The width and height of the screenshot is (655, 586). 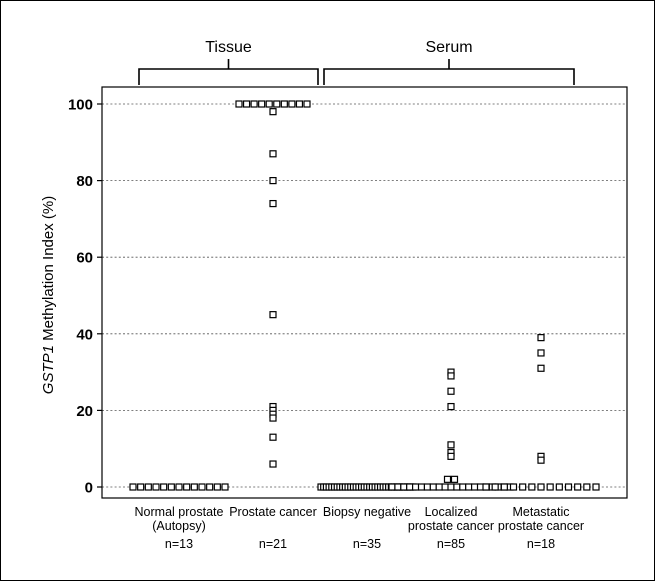 I want to click on y-tick-label: 60, so click(x=84, y=258).